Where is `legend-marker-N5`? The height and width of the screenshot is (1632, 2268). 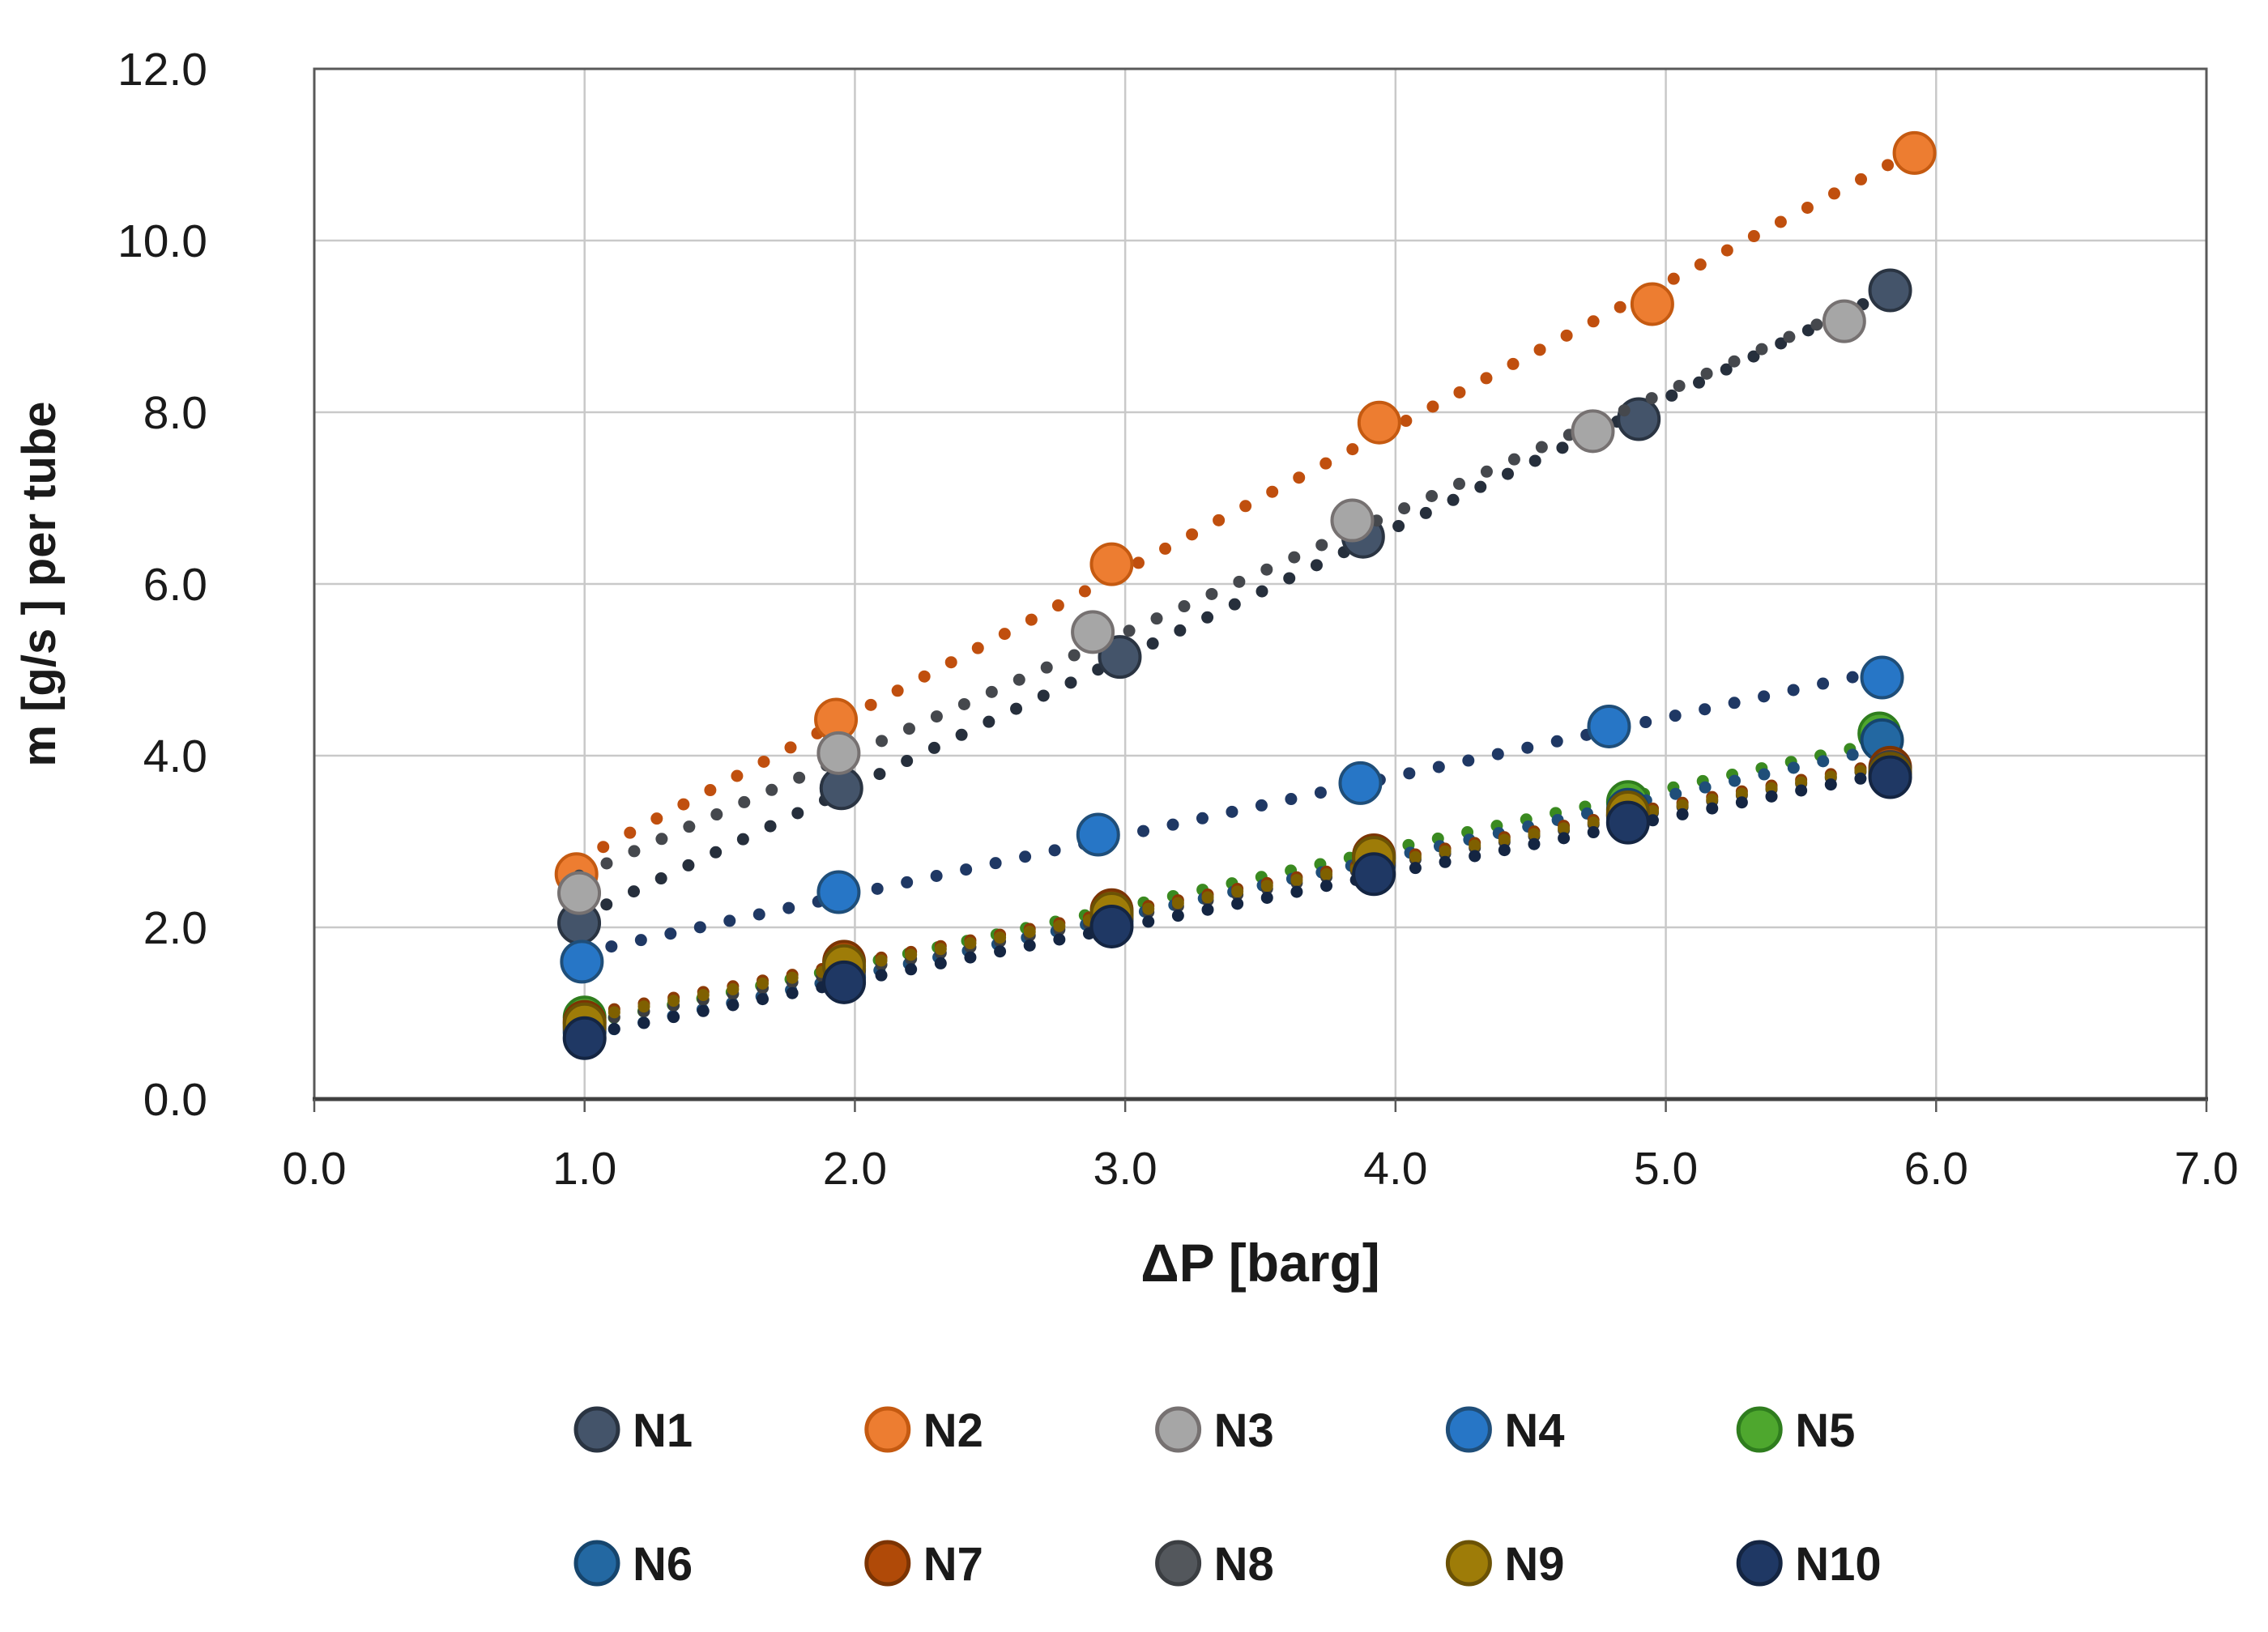 legend-marker-N5 is located at coordinates (1759, 1429).